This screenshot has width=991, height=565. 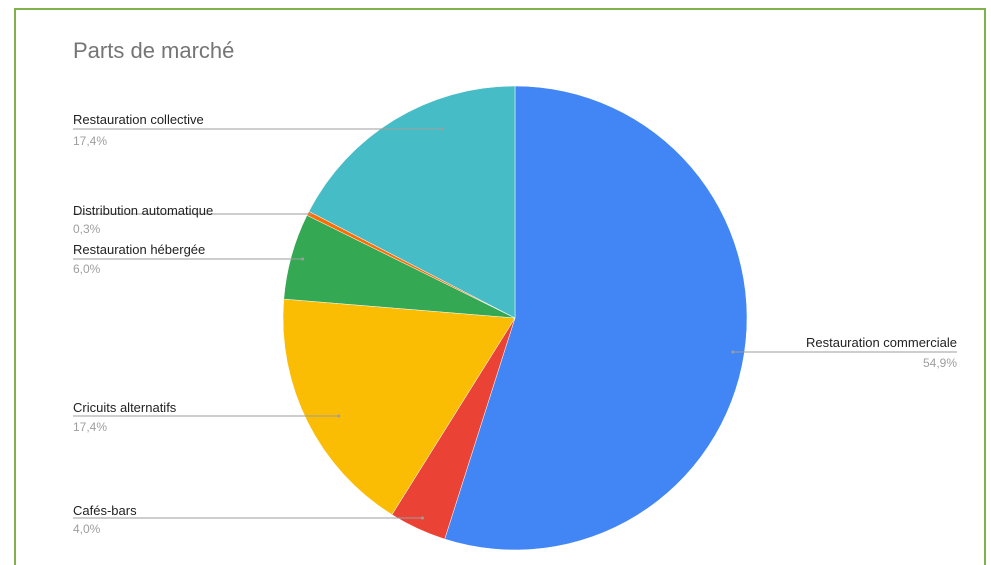 What do you see at coordinates (143, 210) in the screenshot?
I see `slice-label-distribution-automatique: Distribution automatique` at bounding box center [143, 210].